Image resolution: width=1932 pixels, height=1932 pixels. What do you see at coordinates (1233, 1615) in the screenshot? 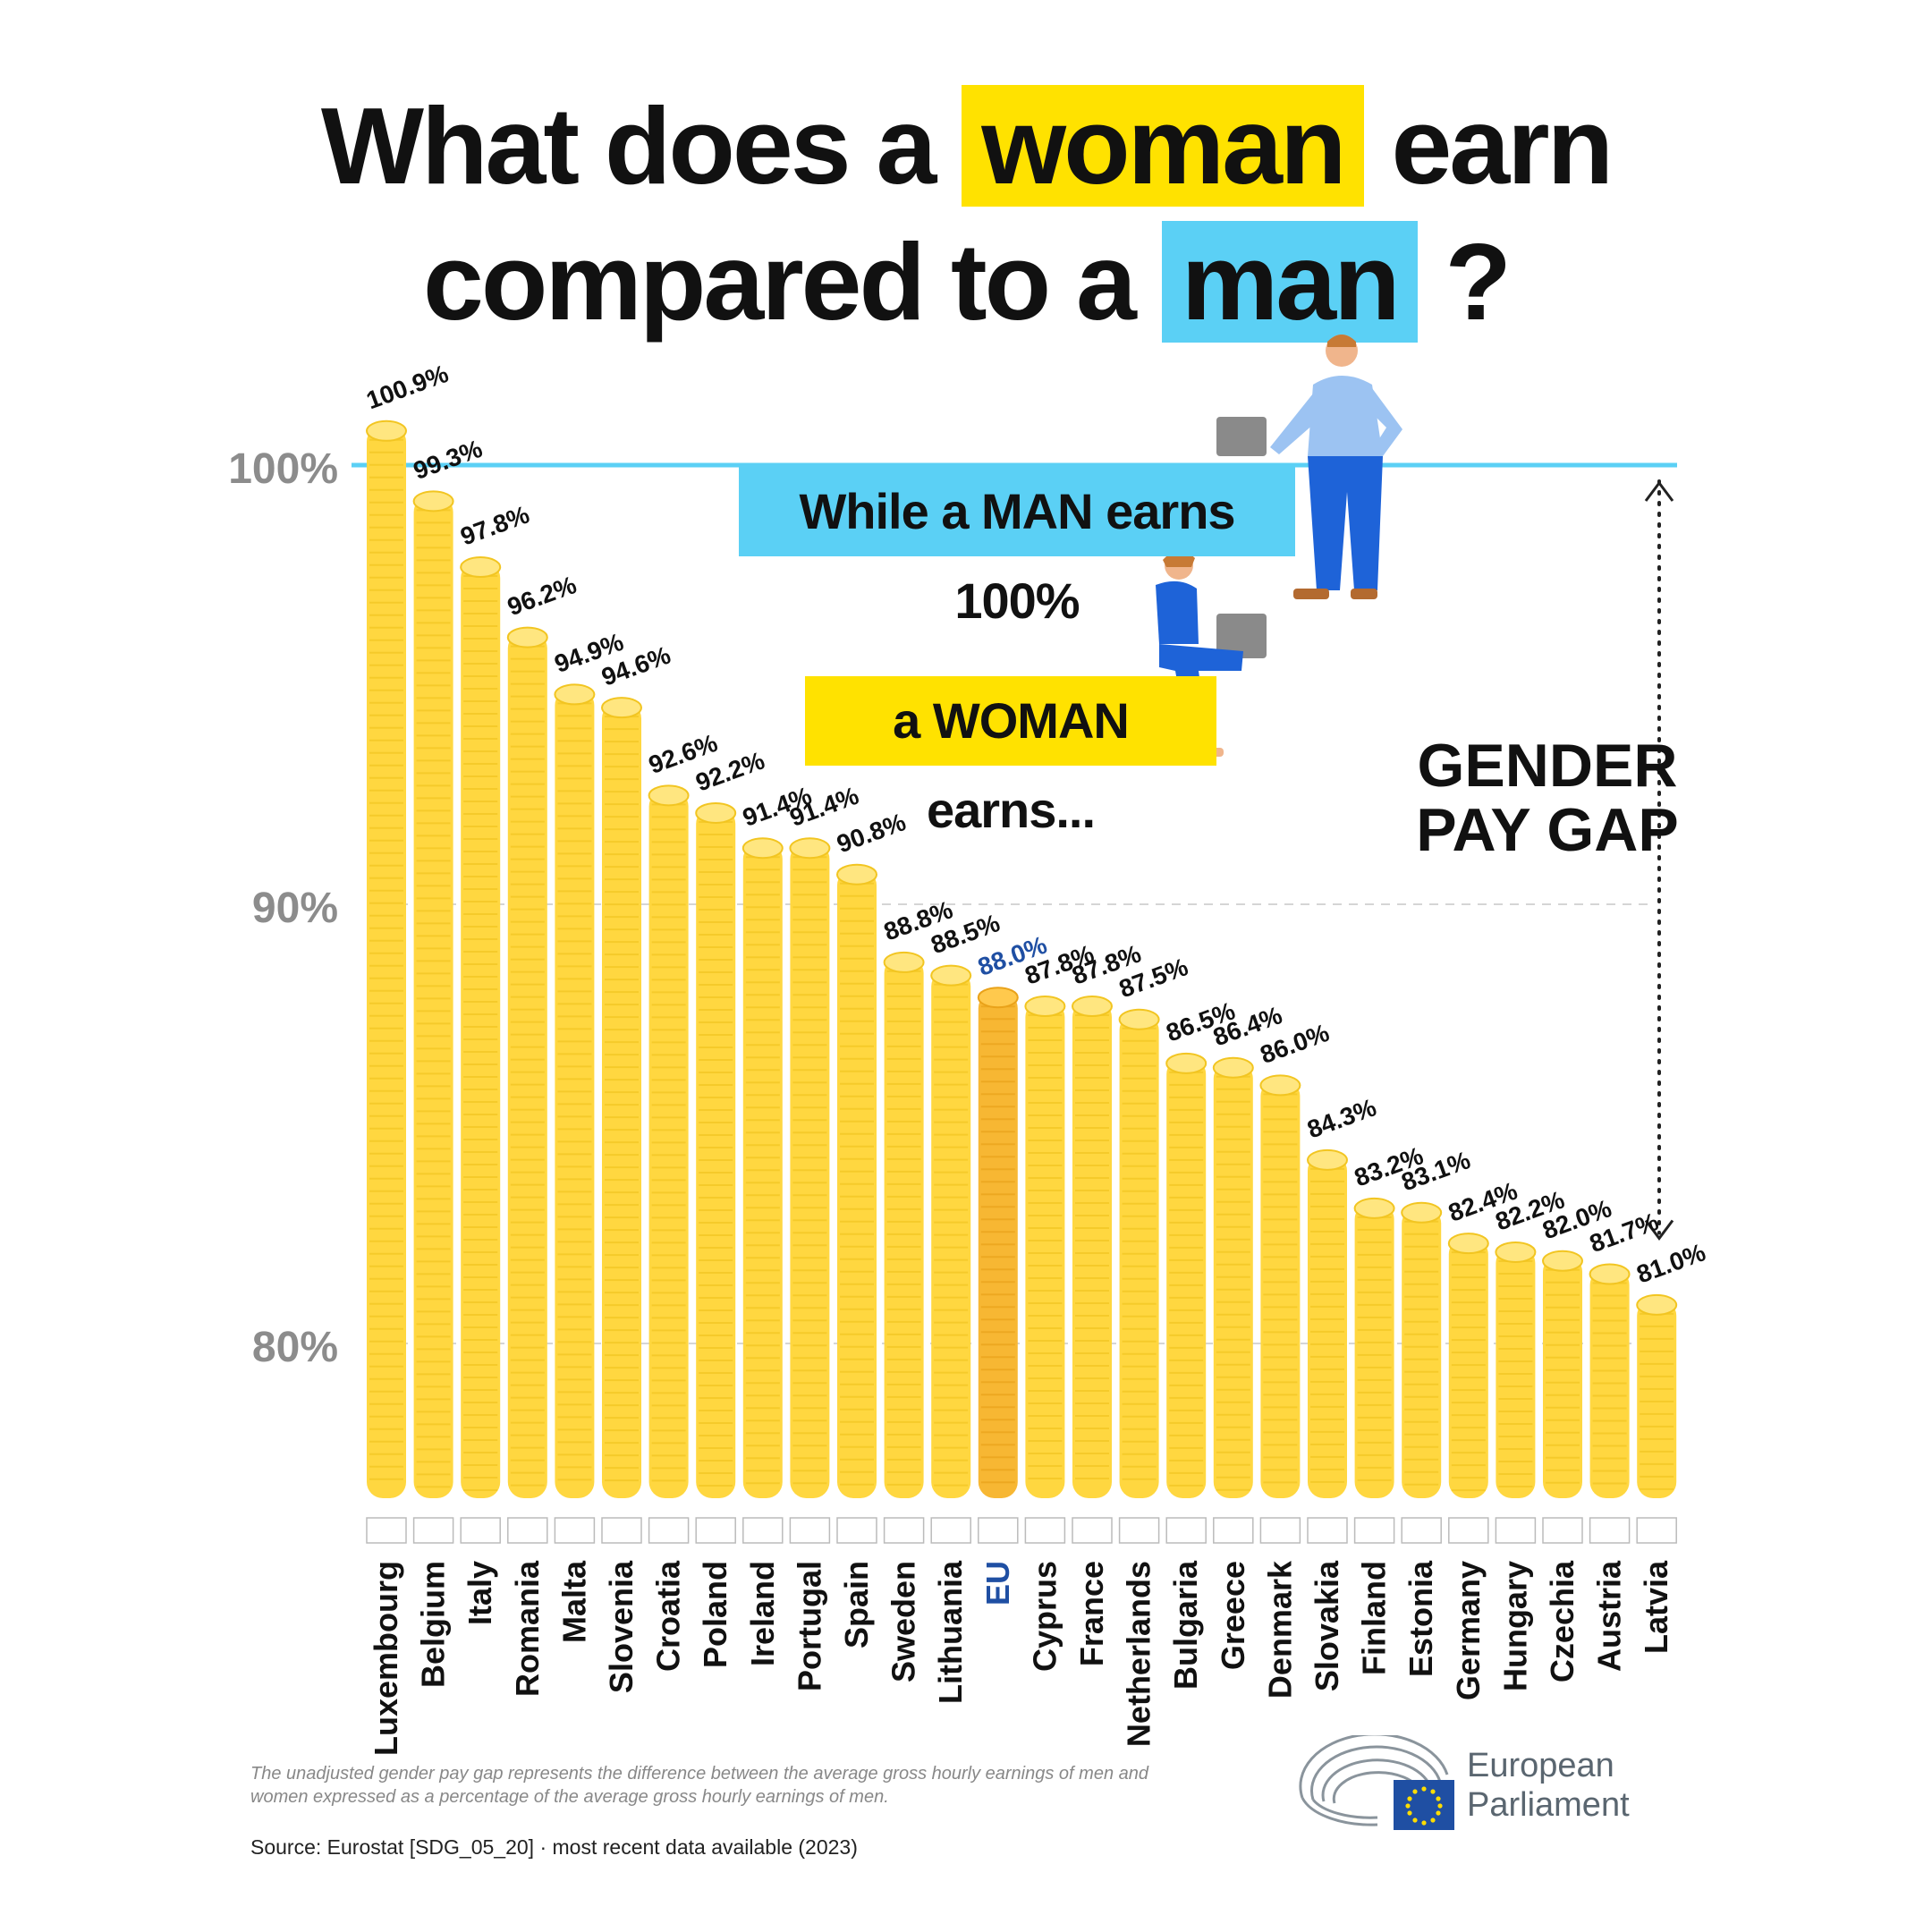
I see `category-label: Greece` at bounding box center [1233, 1615].